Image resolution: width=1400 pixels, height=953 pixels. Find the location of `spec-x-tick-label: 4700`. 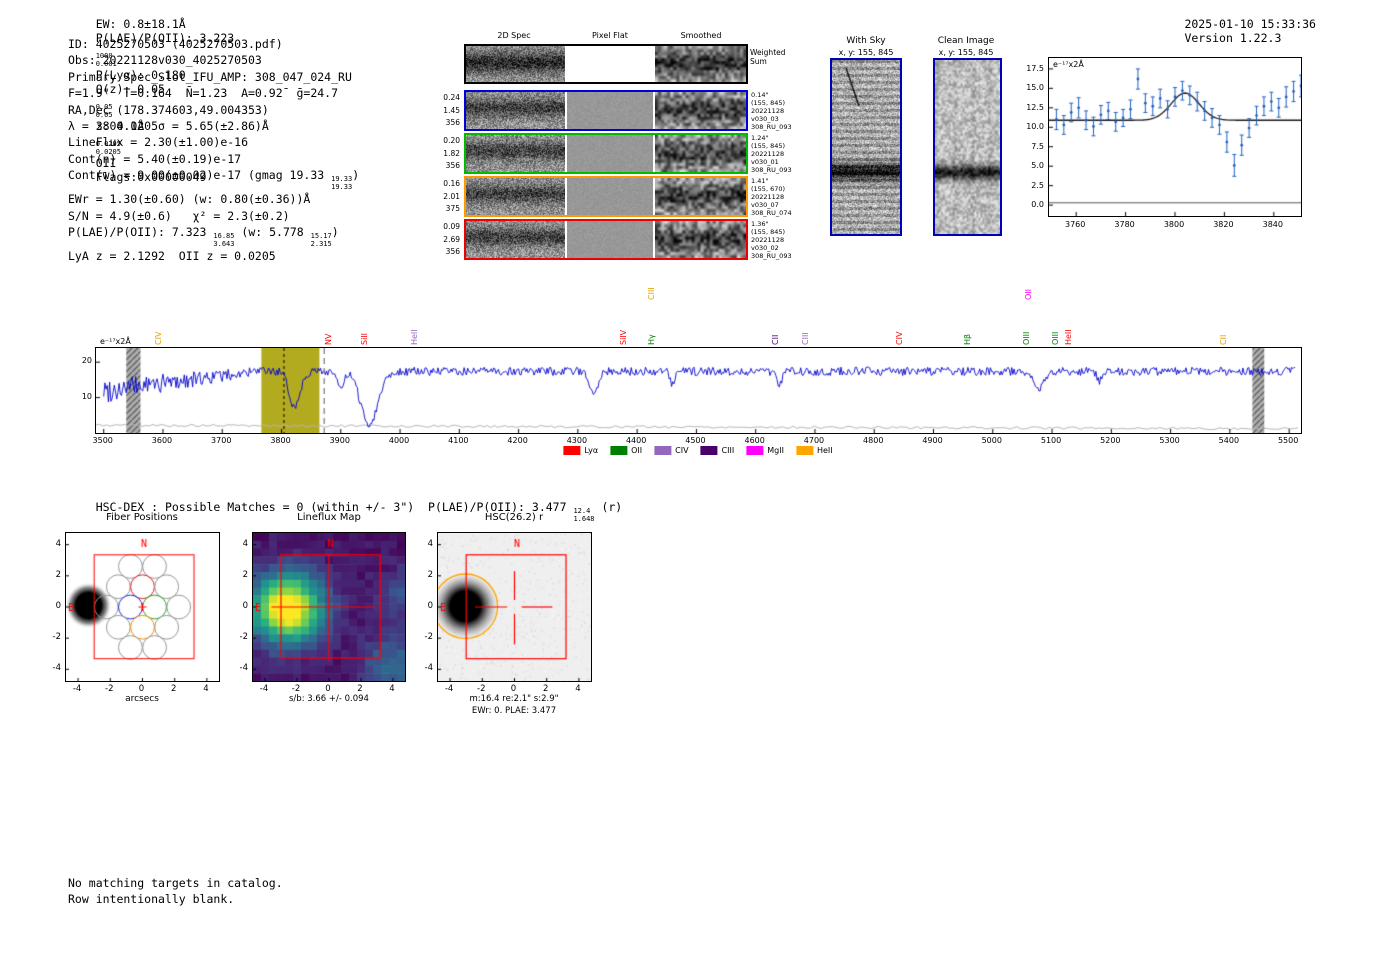

spec-x-tick-label: 4700 is located at coordinates (814, 440).